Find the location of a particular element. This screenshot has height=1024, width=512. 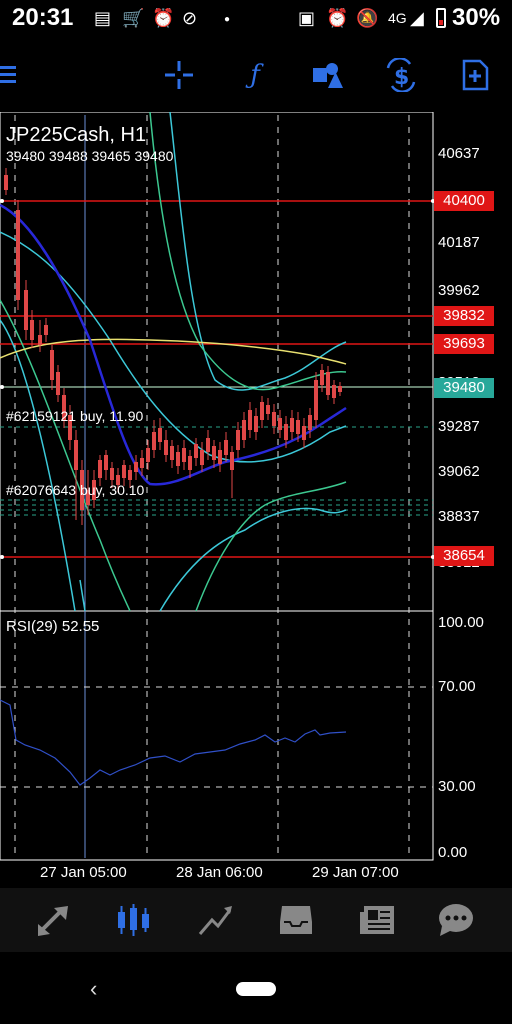

level-tag-40400: 40400 is located at coordinates (464, 201).